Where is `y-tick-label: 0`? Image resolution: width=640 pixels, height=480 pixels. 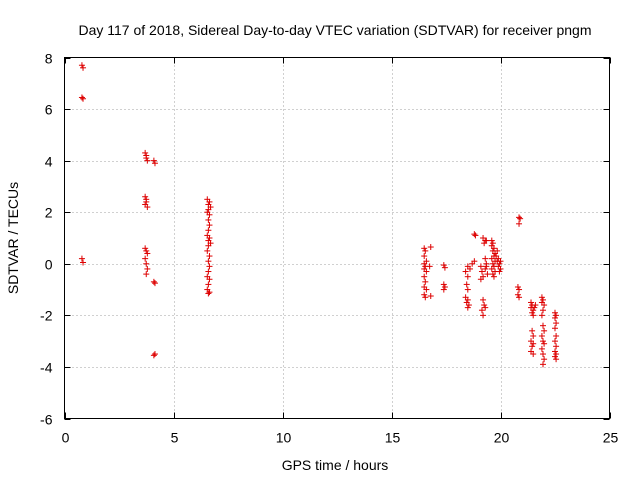 y-tick-label: 0 is located at coordinates (49, 265).